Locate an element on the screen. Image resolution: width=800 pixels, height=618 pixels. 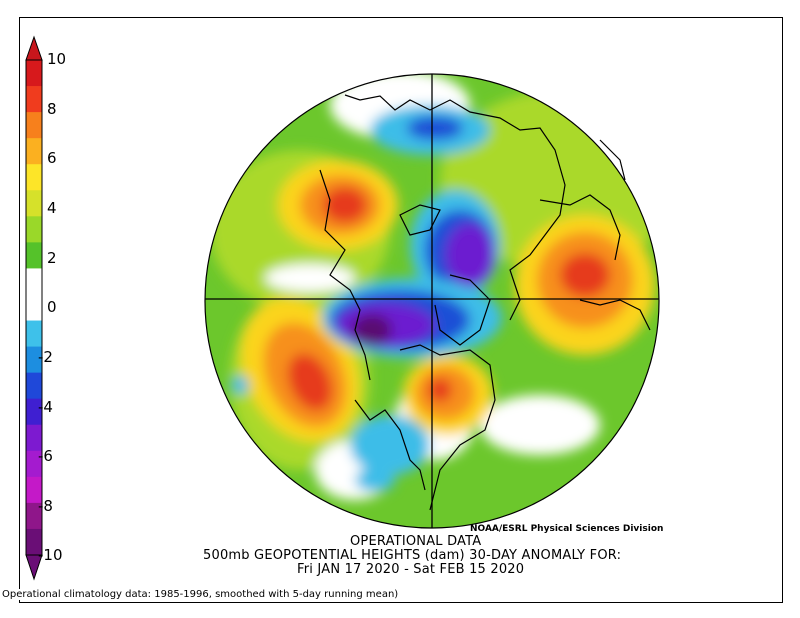
colorbar-tick-label: 4 is located at coordinates (52, 208).